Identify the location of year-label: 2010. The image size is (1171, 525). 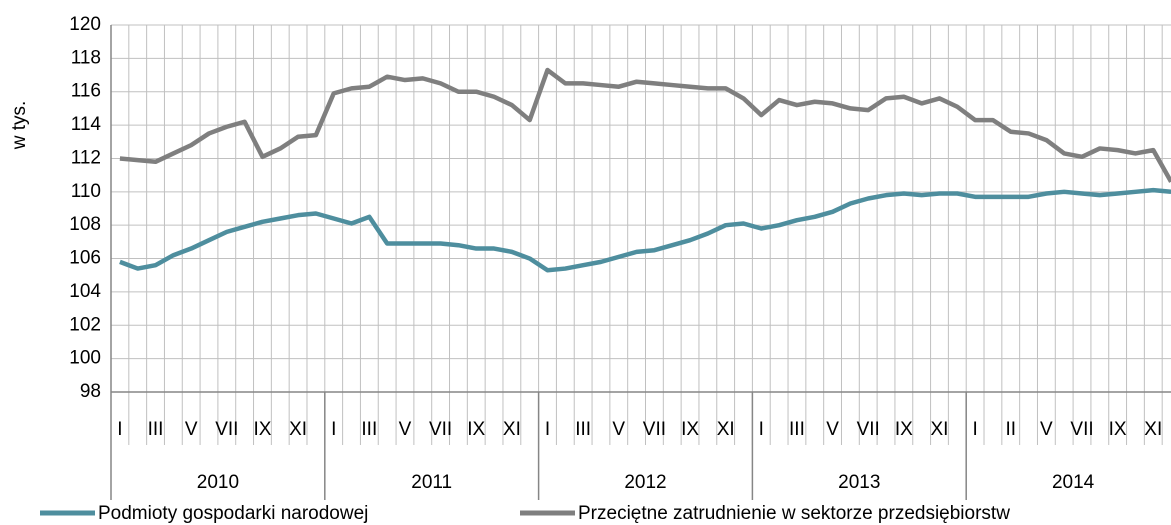
(218, 482).